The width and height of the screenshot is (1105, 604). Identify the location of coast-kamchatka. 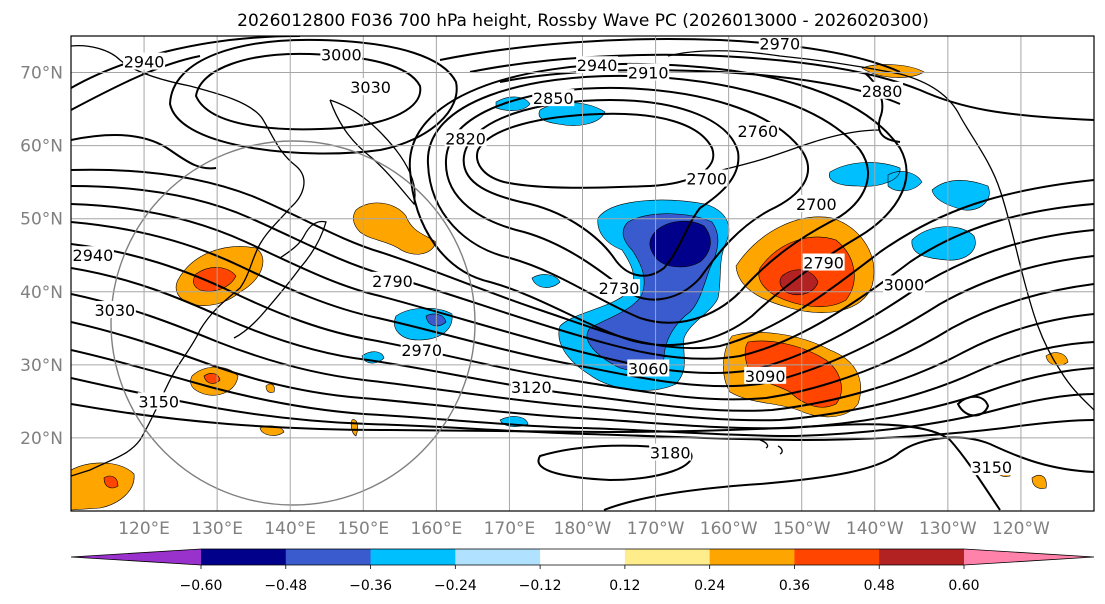
(372, 152).